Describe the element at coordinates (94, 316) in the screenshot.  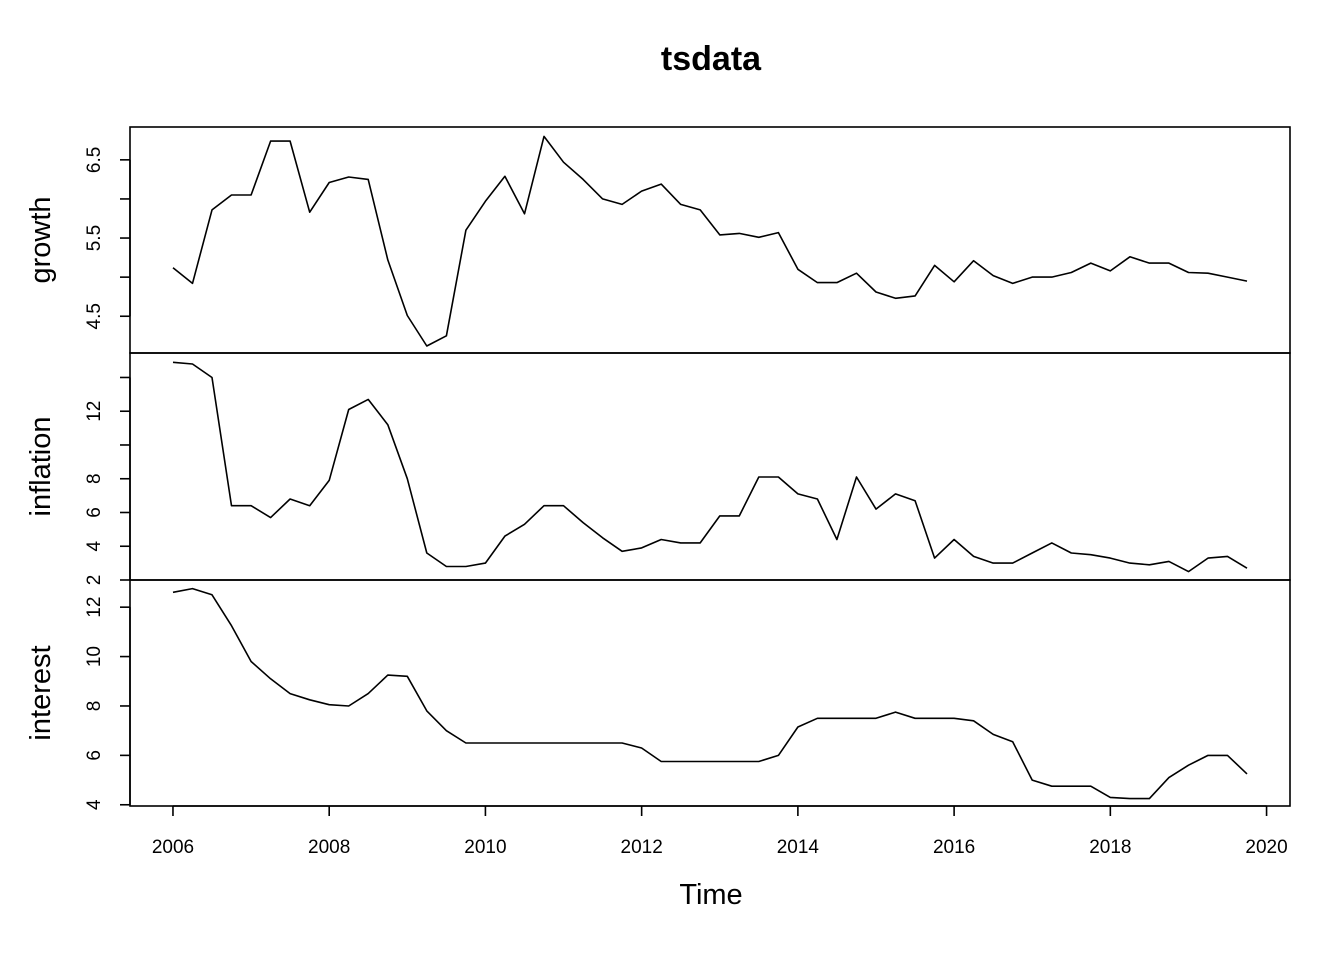
I see `y-tick-label-growth: 4.5` at that location.